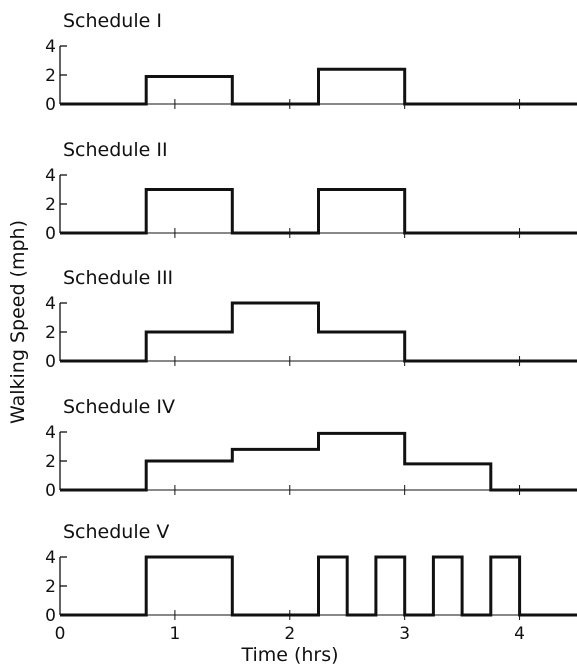 This screenshot has height=666, width=577. Describe the element at coordinates (112, 21) in the screenshot. I see `panel-title: Schedule I` at that location.